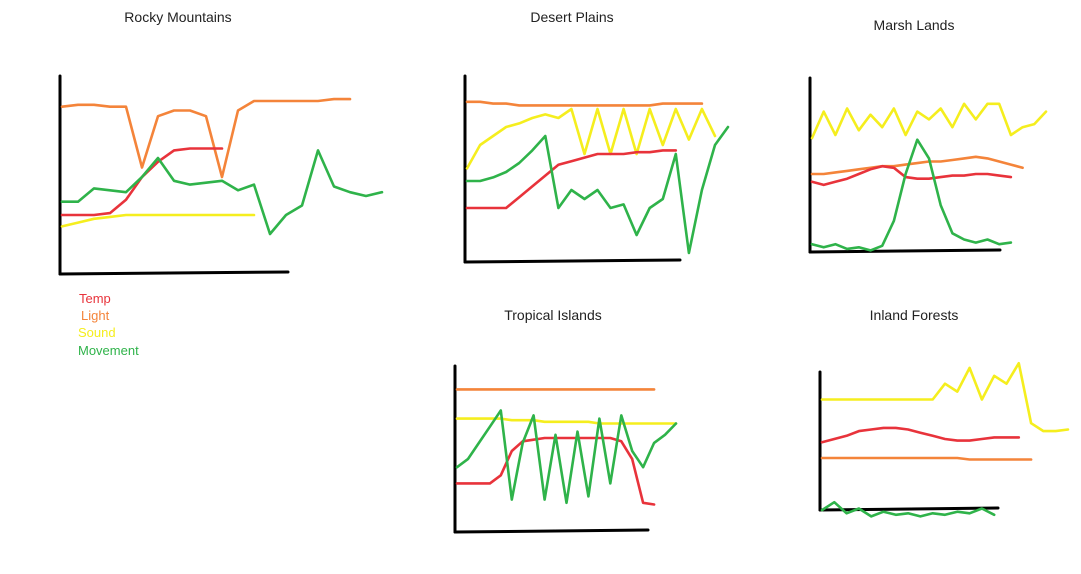 The image size is (1081, 574). I want to click on panel-marsh-lands, so click(928, 165).